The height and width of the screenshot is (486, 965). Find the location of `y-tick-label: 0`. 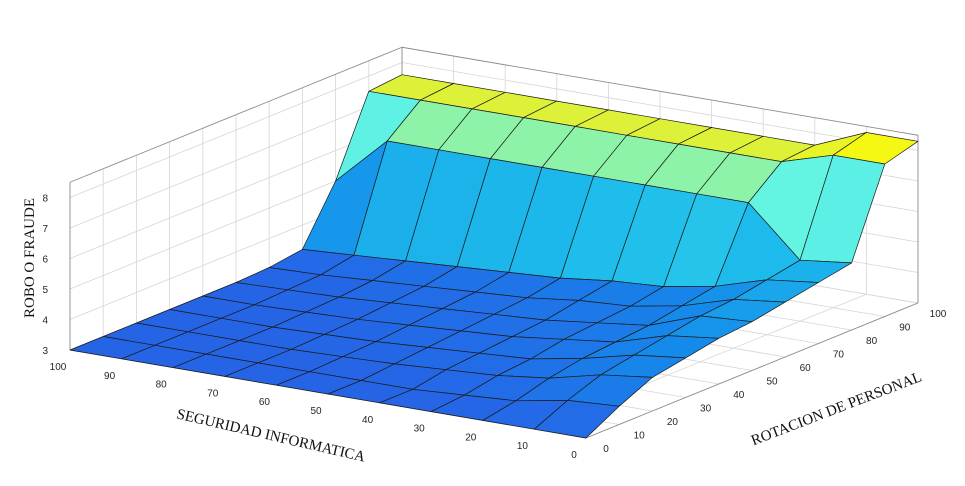

y-tick-label: 0 is located at coordinates (606, 449).